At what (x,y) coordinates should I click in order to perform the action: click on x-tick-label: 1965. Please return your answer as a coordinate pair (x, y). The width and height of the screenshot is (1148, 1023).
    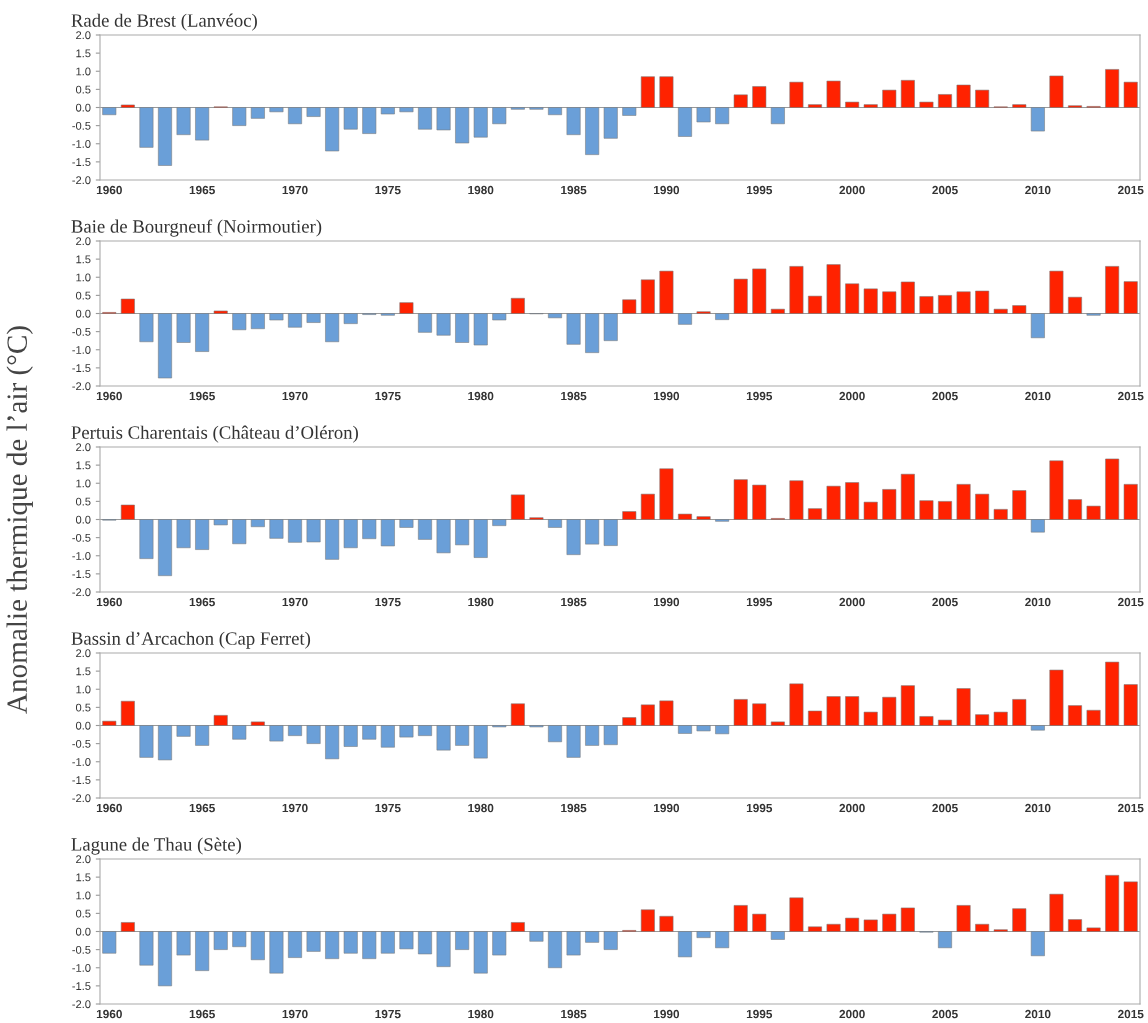
    Looking at the image, I should click on (202, 1014).